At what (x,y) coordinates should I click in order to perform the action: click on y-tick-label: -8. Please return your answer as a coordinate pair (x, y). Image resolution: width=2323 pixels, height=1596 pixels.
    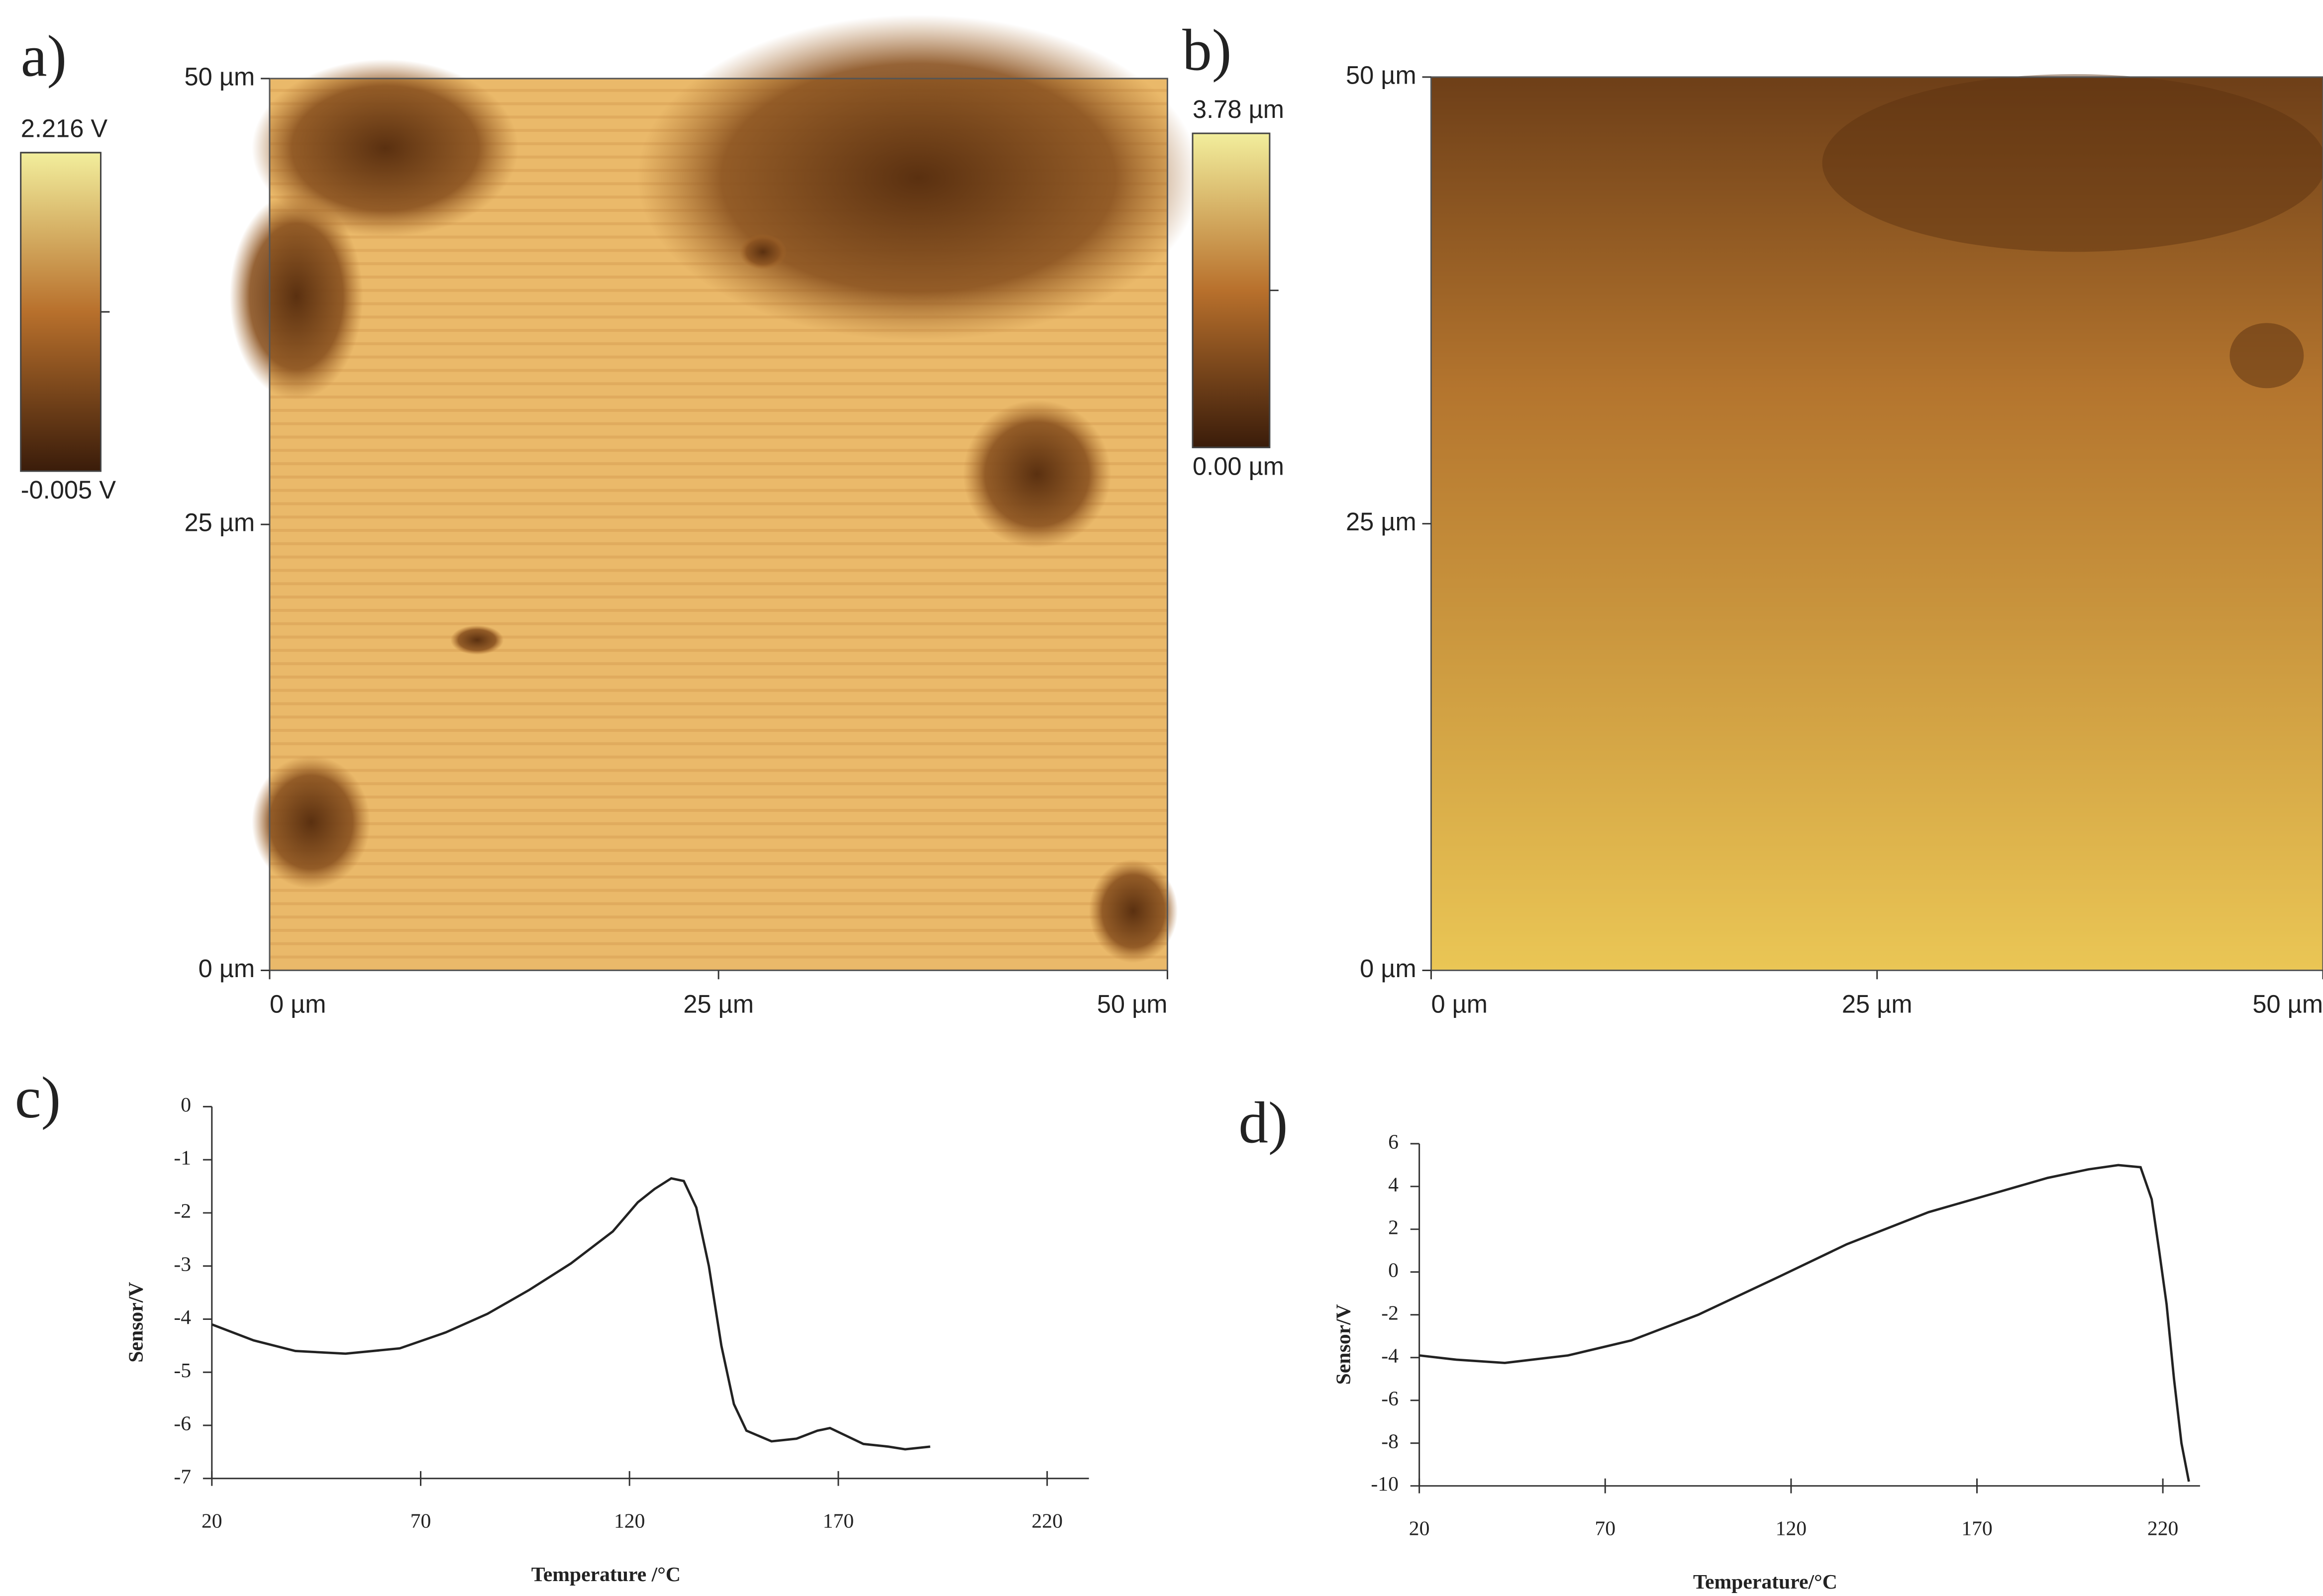
    Looking at the image, I should click on (1390, 1441).